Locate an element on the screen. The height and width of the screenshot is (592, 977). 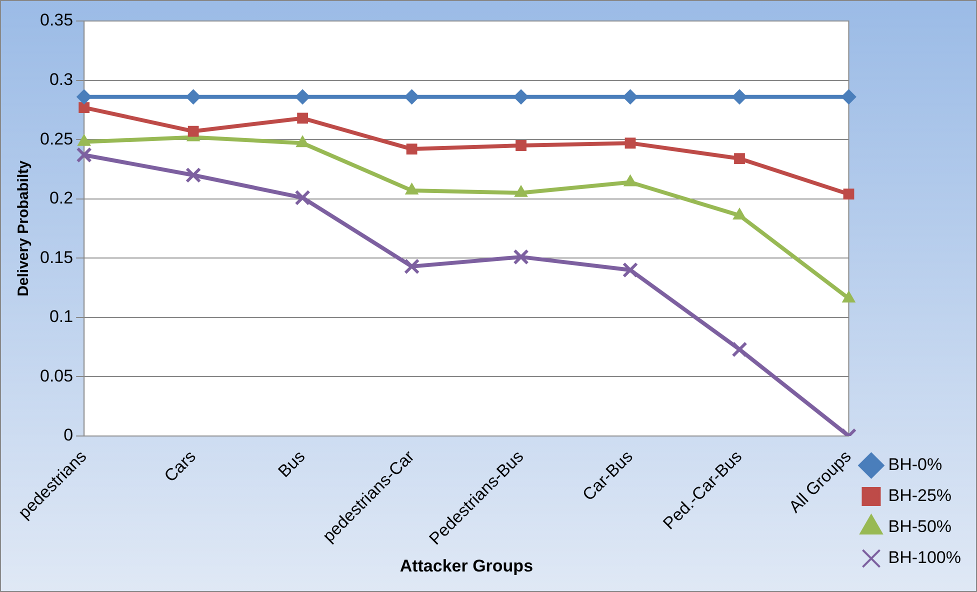
y-tick-label: 0.1 is located at coordinates (61, 316).